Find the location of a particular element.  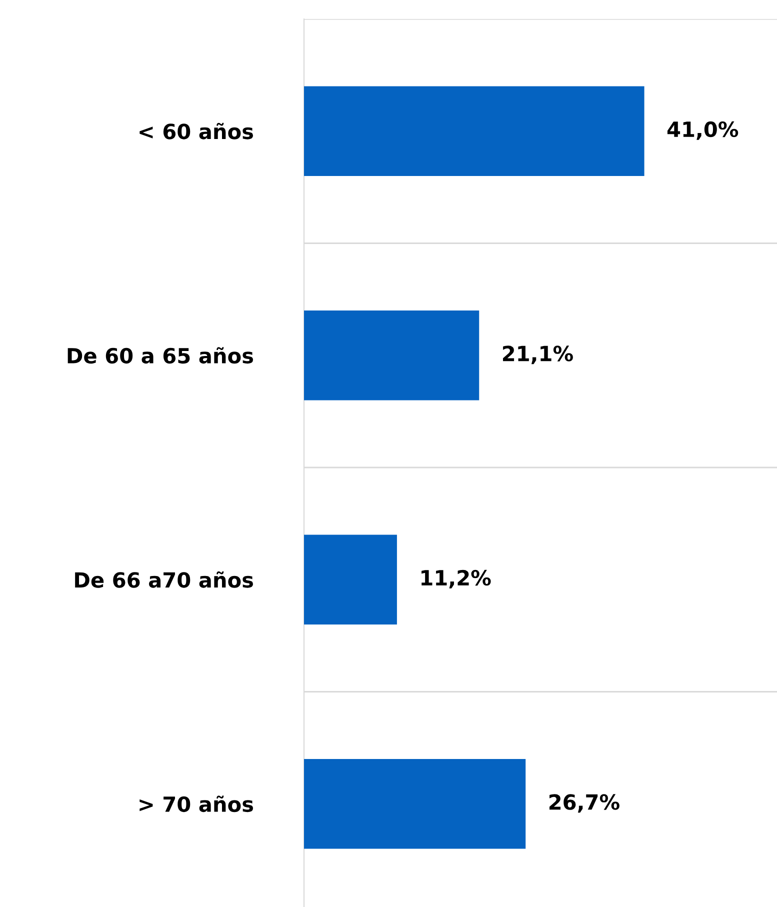

data-label: 41,0% is located at coordinates (702, 130).